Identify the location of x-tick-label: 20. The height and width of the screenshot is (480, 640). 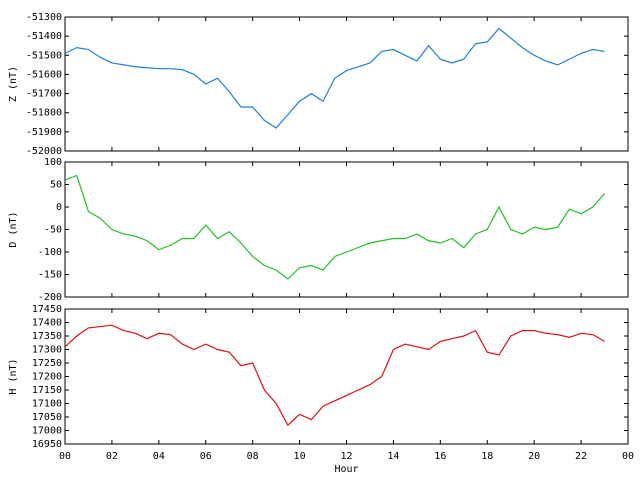
(534, 456).